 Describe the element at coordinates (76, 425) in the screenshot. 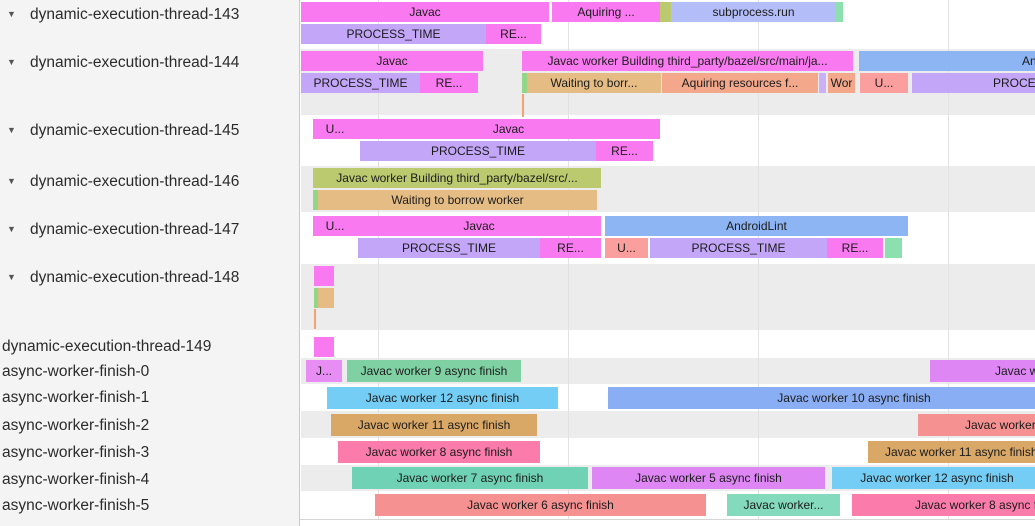

I see `track-name-async-worker-finish-2: async-worker-finish-2` at that location.